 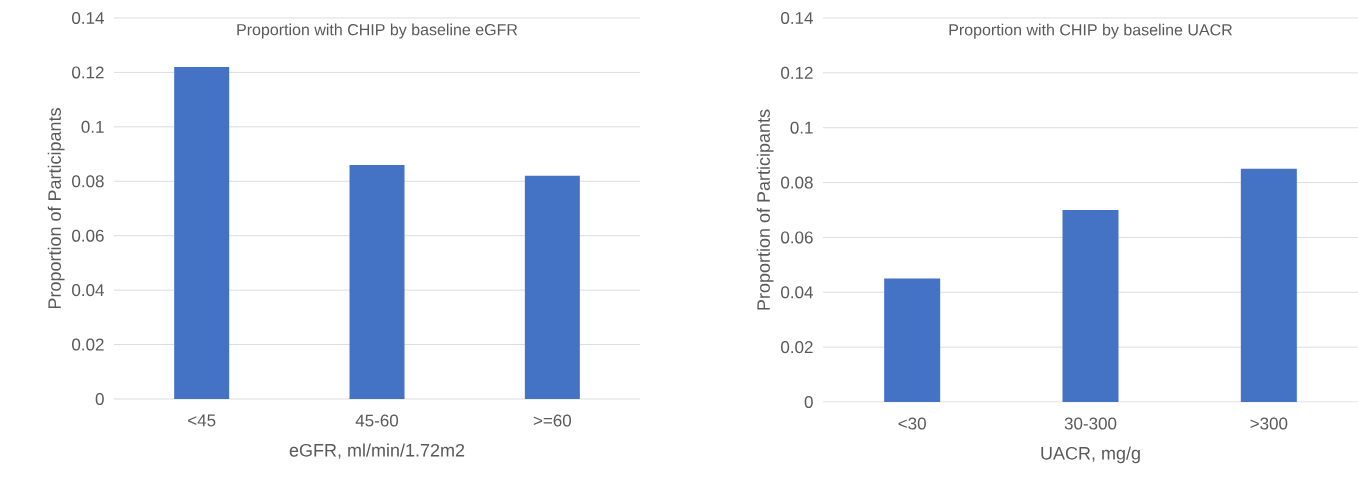 I want to click on chart-title: Proportion with CHIP by baseline UACR, so click(x=1090, y=31).